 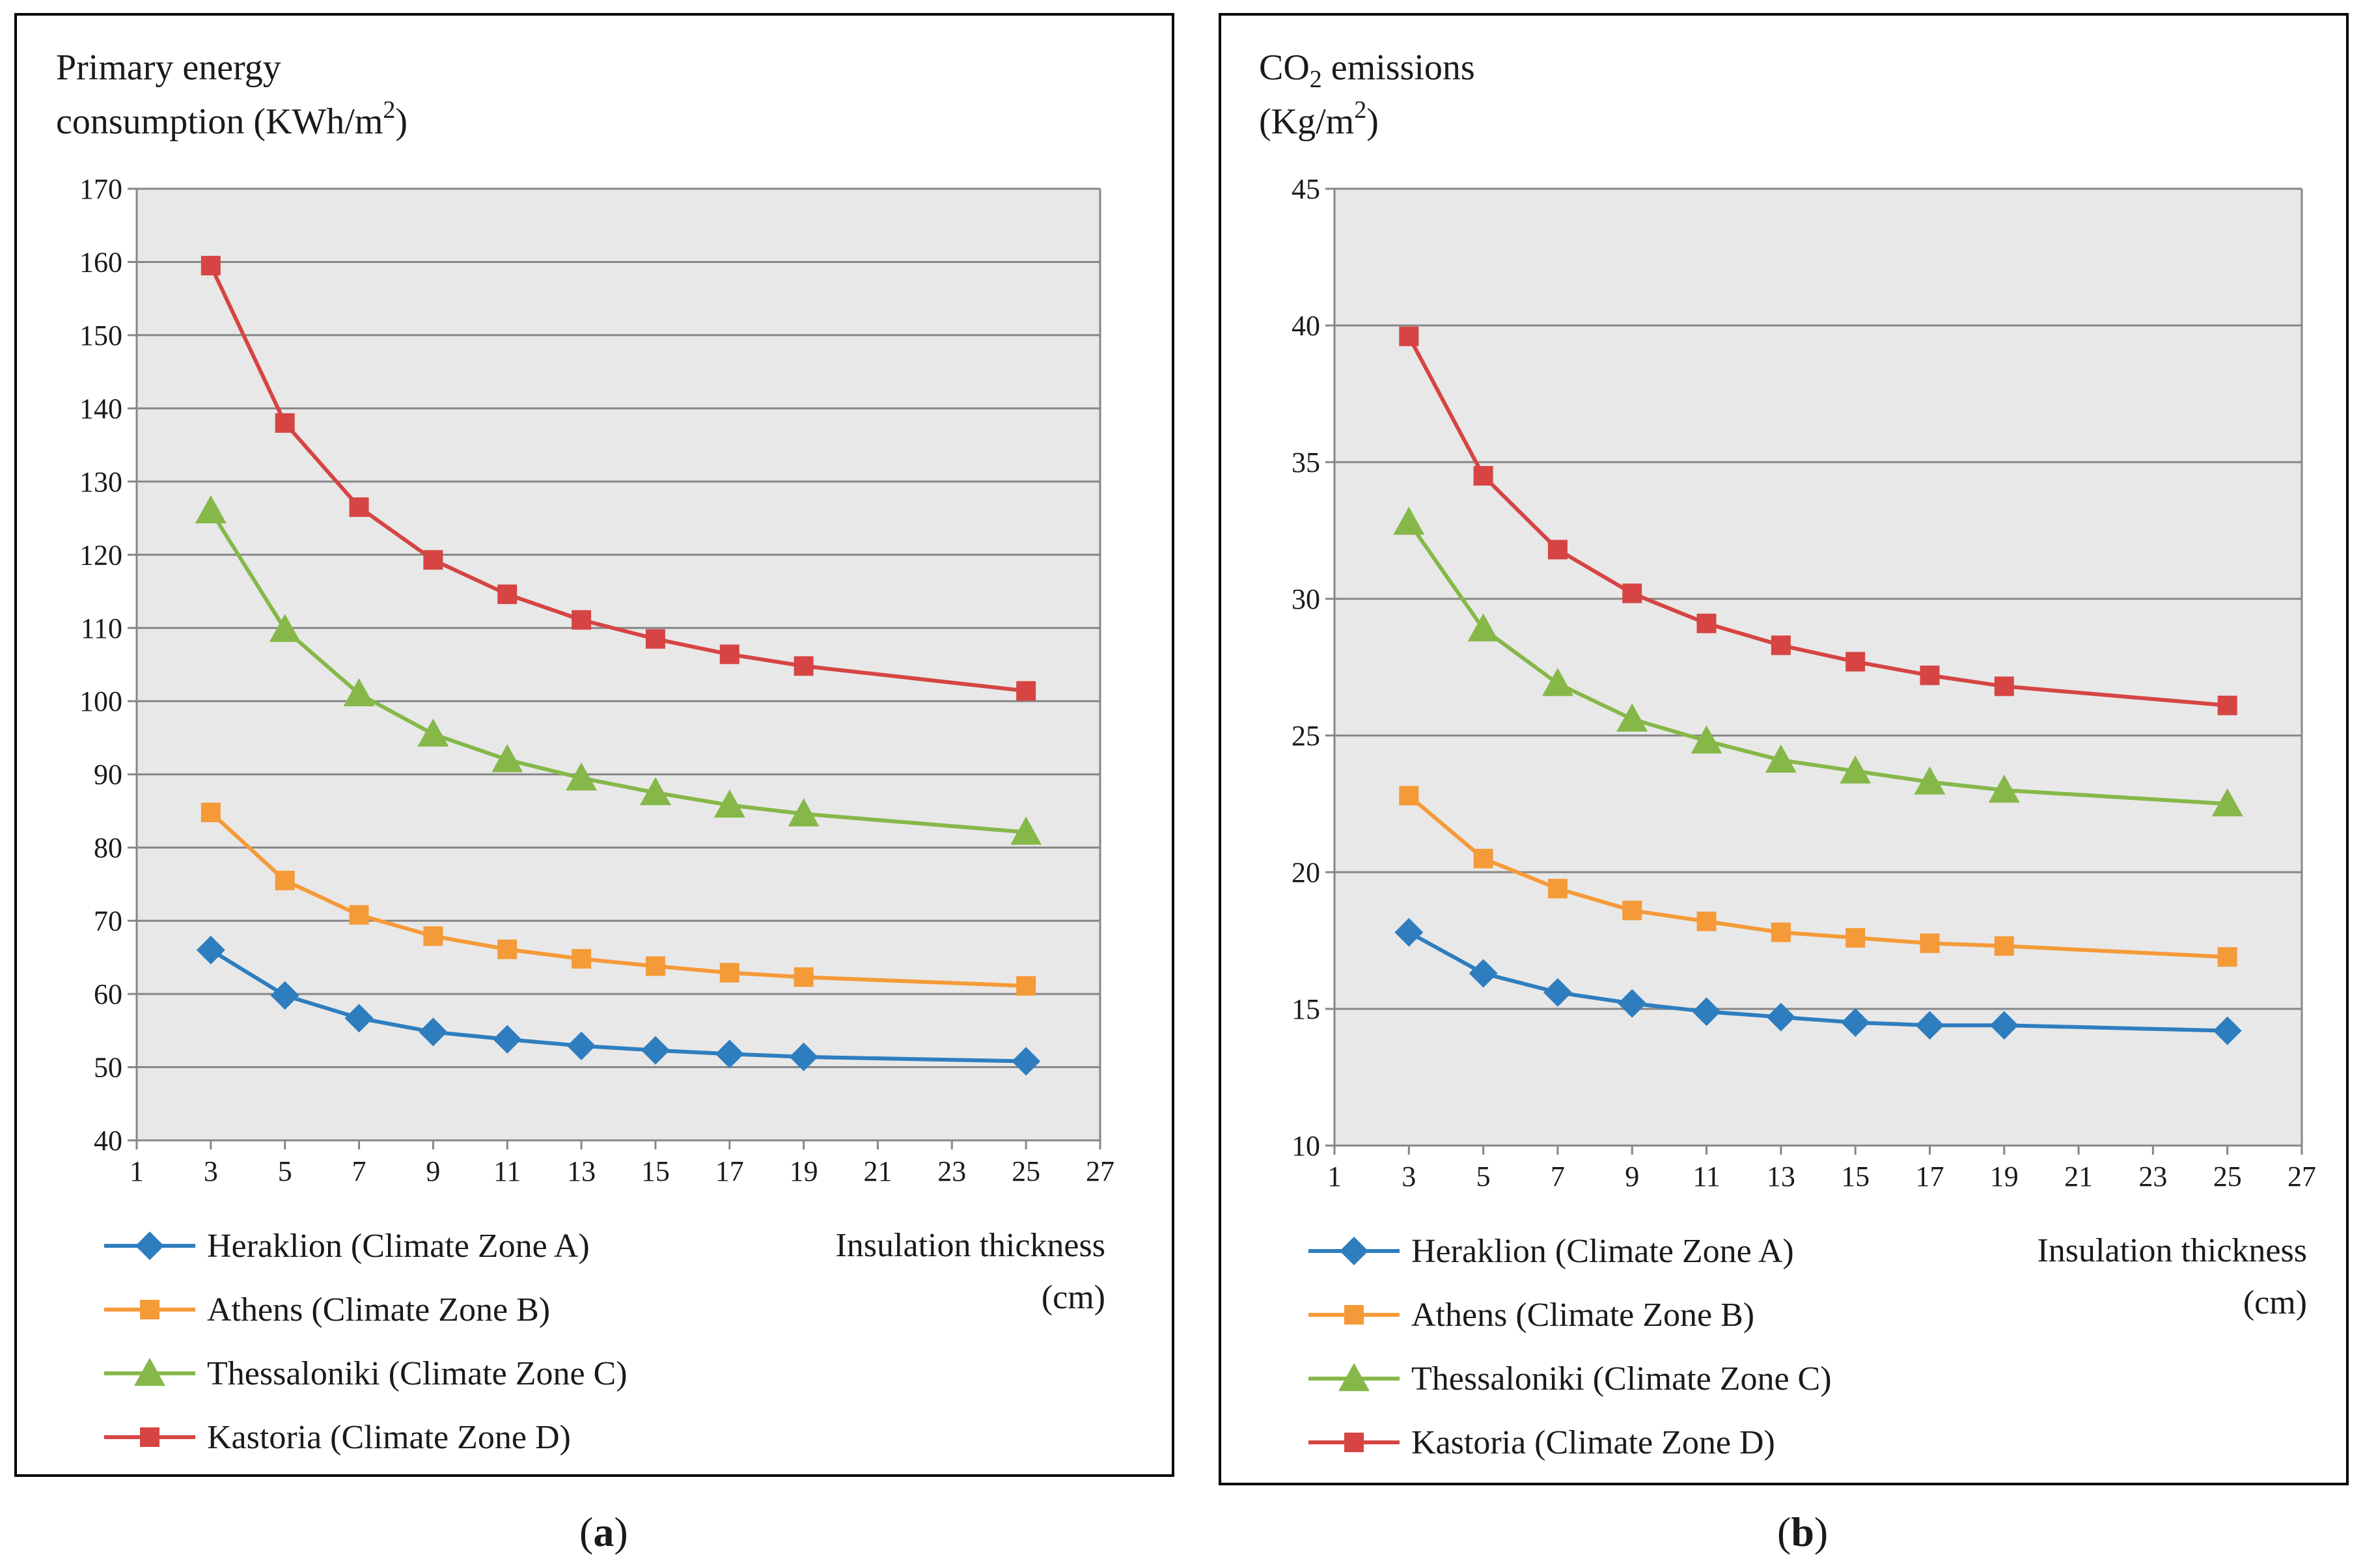 I want to click on panel-label: (b), so click(x=1802, y=1532).